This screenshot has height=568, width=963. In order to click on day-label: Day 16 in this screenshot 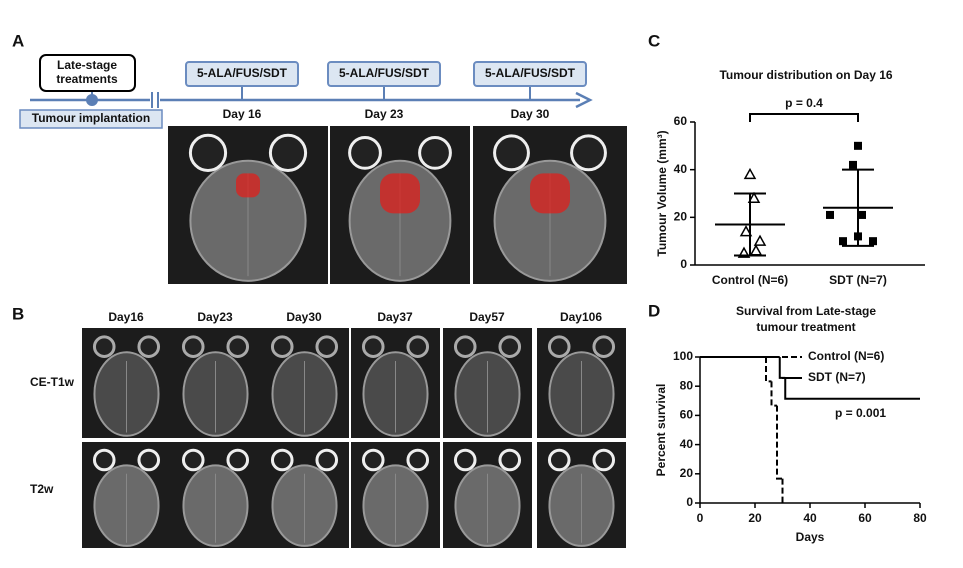, I will do `click(242, 114)`.